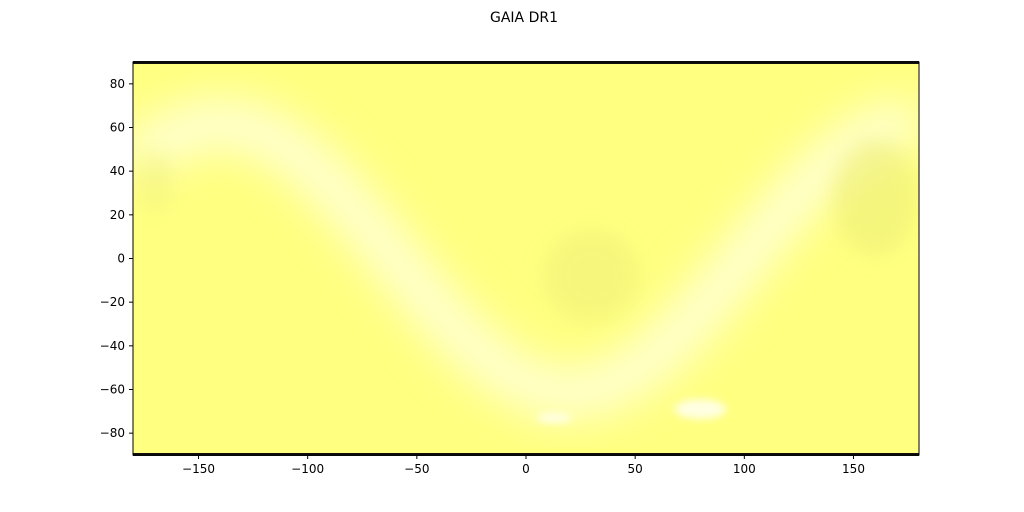 This screenshot has width=1024, height=512. I want to click on x-axis: −150 −100 −50 0 50 100 150, so click(523, 465).